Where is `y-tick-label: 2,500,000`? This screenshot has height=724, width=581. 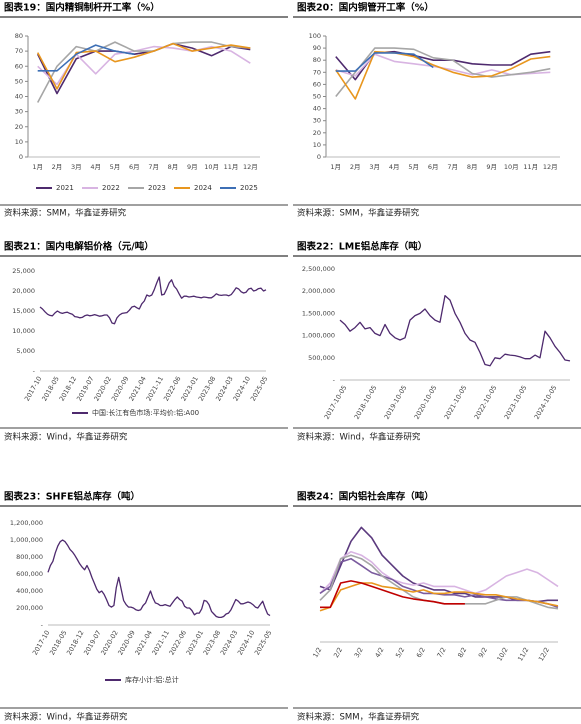
y-tick-label: 2,500,000 is located at coordinates (318, 269).